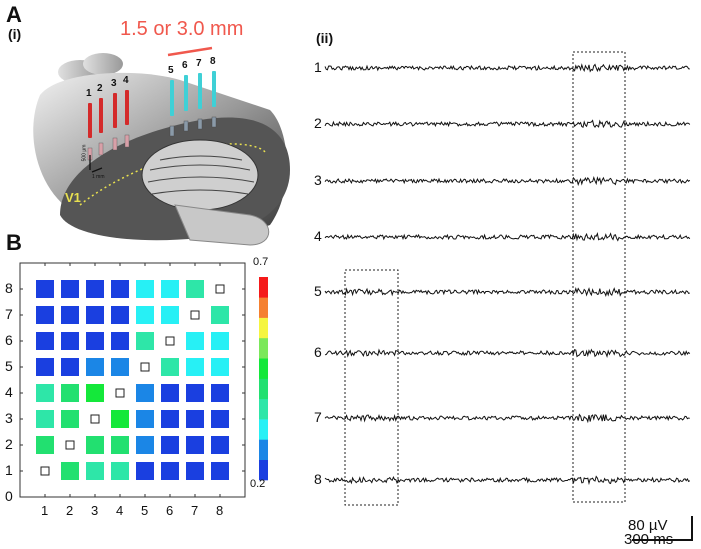  What do you see at coordinates (318, 123) in the screenshot?
I see `channel-label: 2` at bounding box center [318, 123].